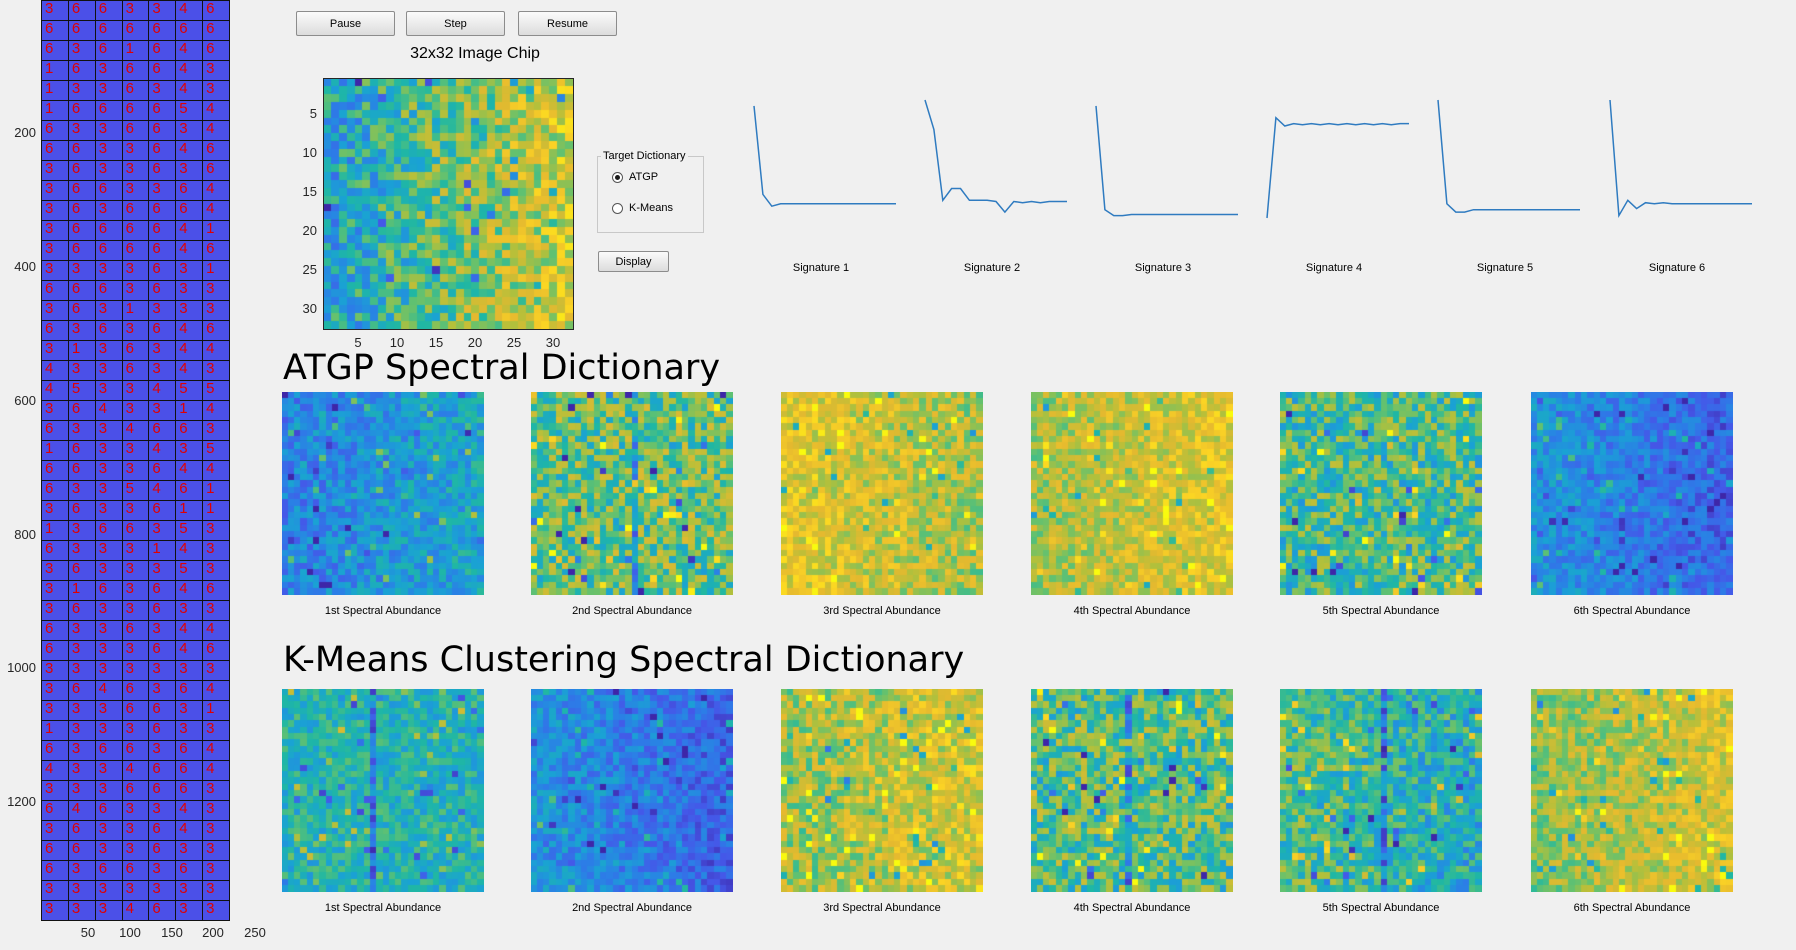  What do you see at coordinates (644, 156) in the screenshot?
I see `target-dictionary-title: Target Dictionary` at bounding box center [644, 156].